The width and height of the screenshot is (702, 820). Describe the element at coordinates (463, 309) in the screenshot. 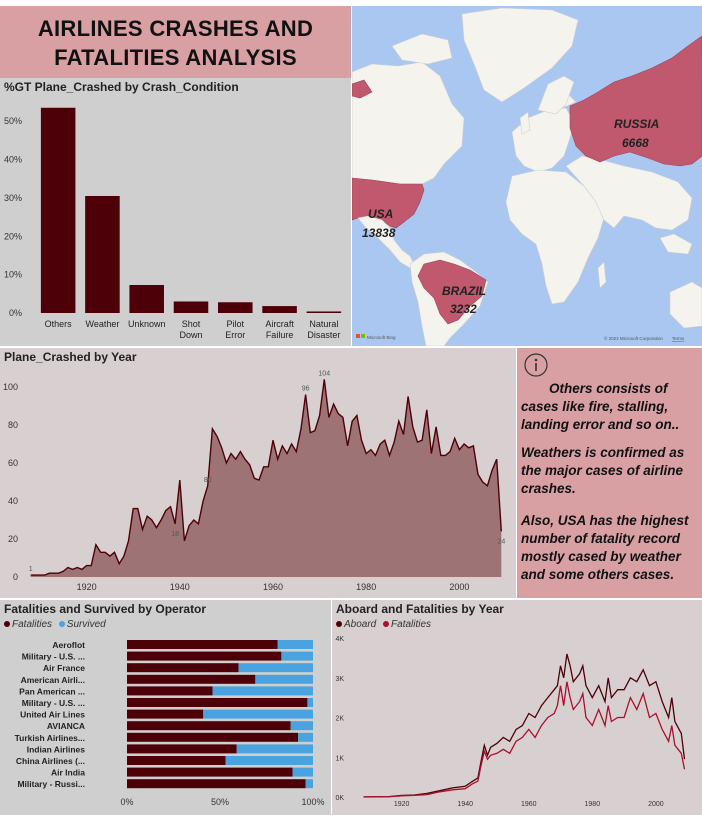

I see `brazil-value: 3232` at that location.